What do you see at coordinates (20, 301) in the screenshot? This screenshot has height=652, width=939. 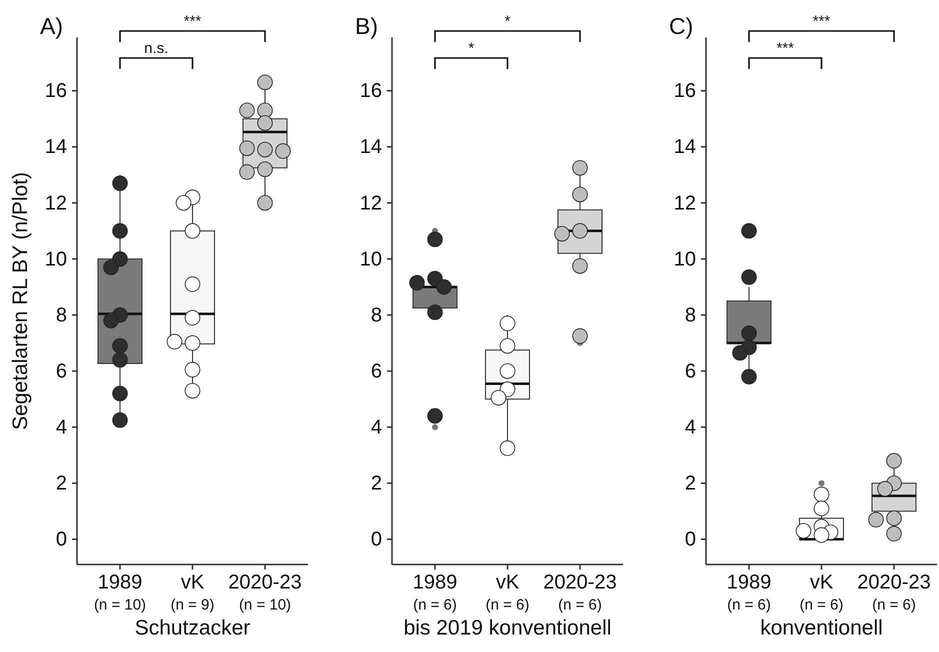 I see `y-axis-title: Segetalarten RL BY (n/Plot)` at bounding box center [20, 301].